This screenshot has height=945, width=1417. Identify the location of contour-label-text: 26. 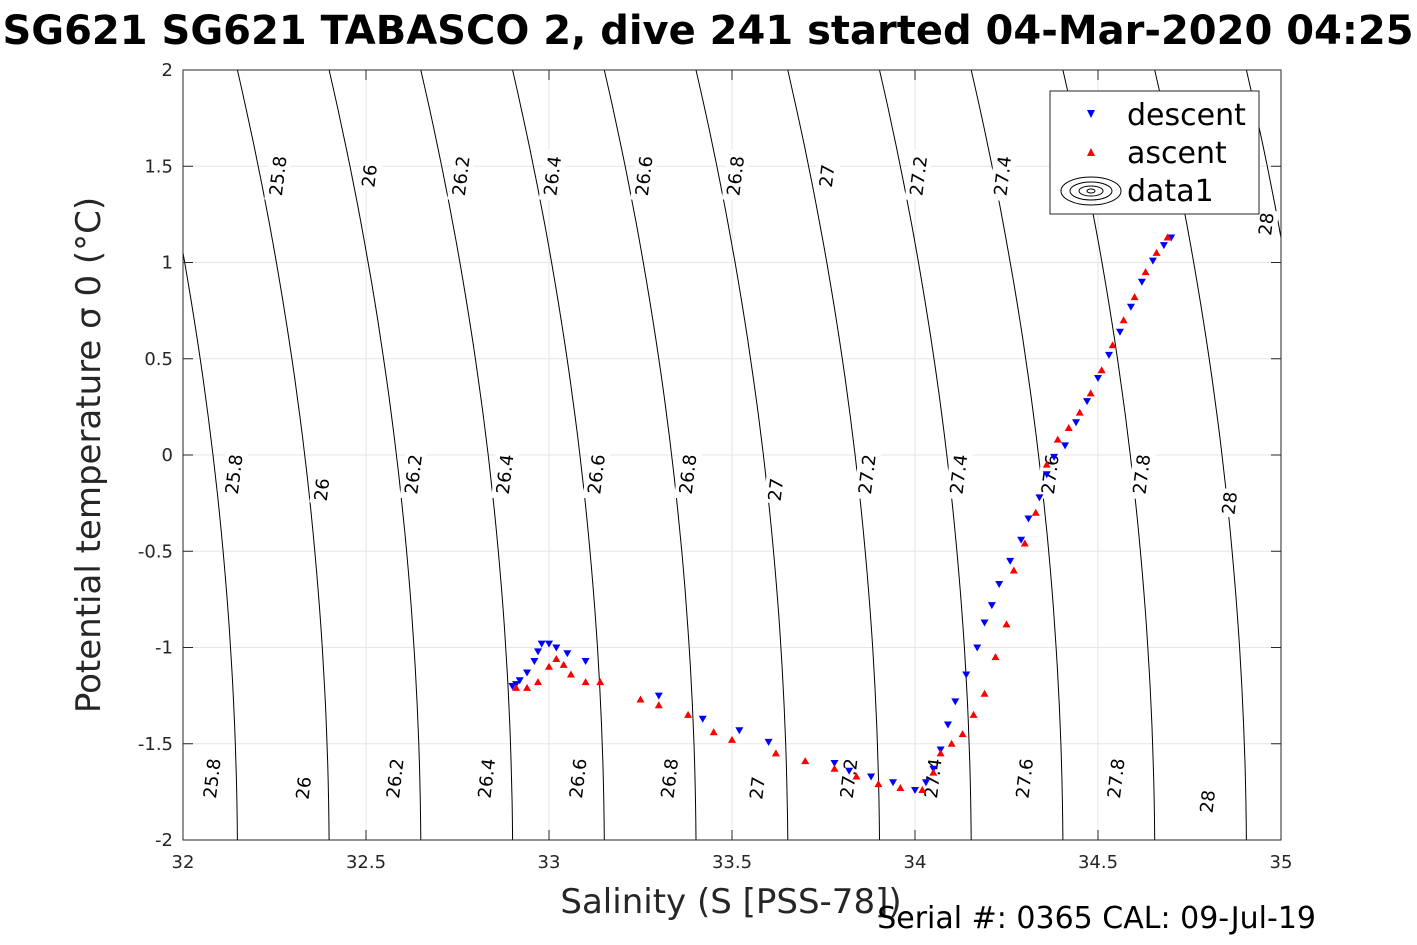
(370, 175).